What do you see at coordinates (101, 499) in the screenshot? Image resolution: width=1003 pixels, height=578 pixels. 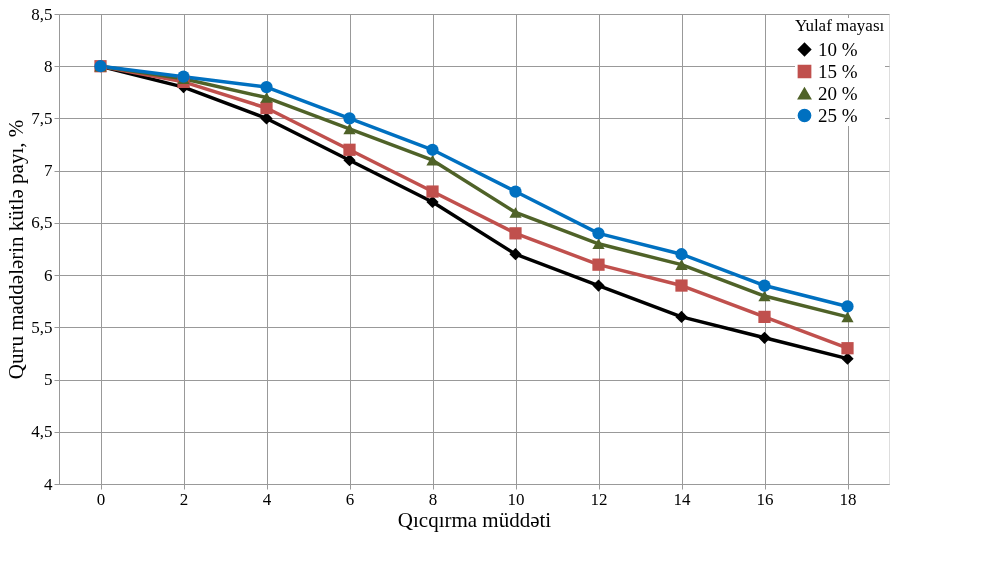 I see `x-tick-label: 0` at bounding box center [101, 499].